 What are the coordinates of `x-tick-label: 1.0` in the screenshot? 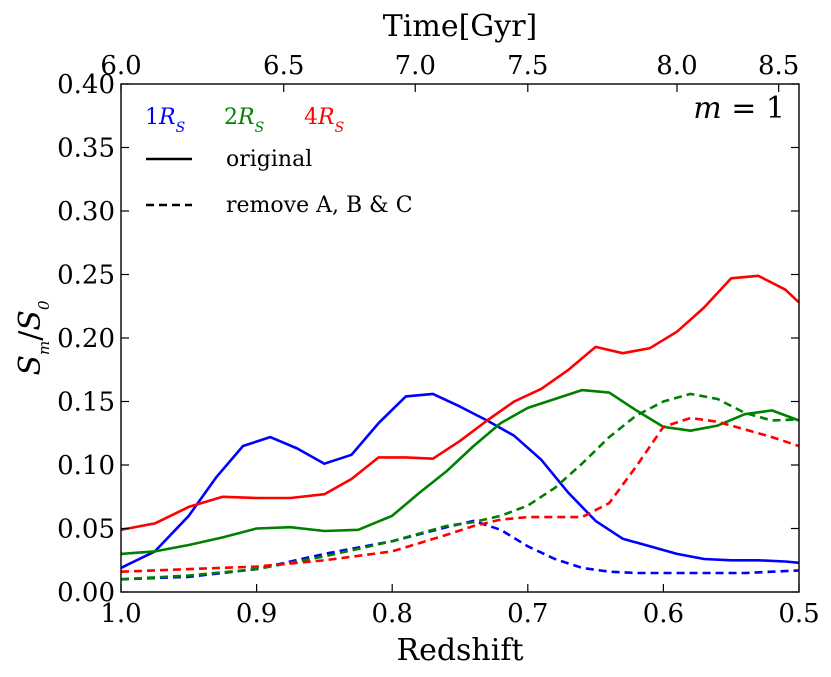 It's located at (120, 614).